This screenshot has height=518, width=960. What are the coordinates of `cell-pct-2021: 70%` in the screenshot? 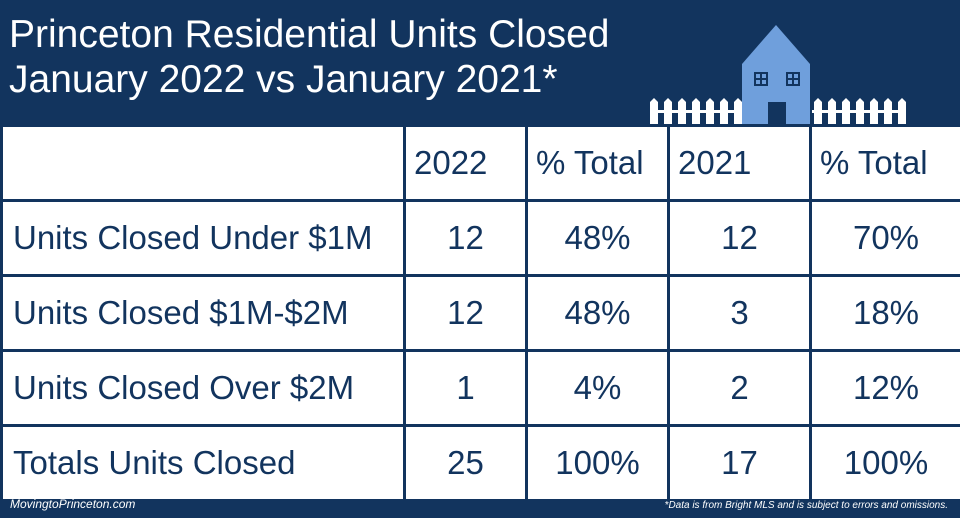 It's located at (884, 238).